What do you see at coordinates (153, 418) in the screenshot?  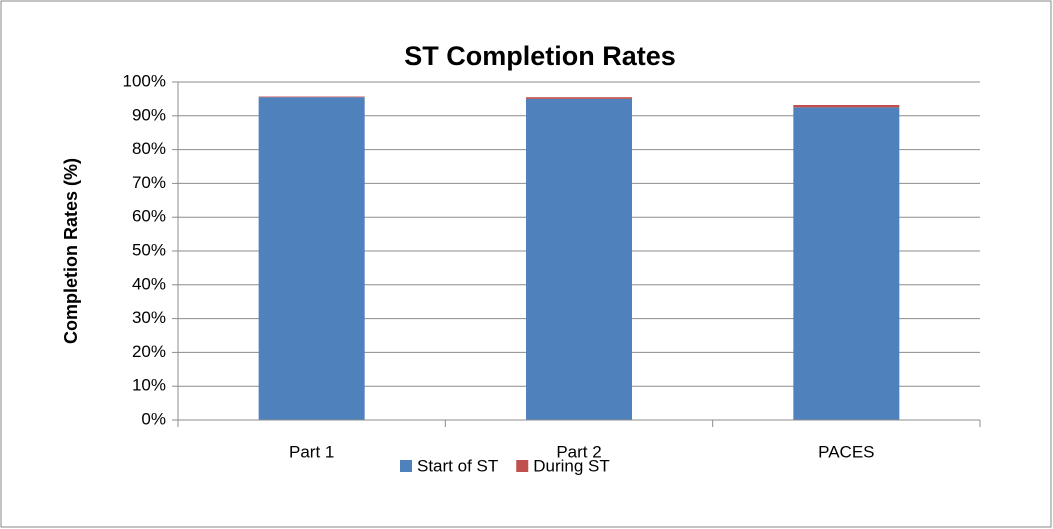 I see `y-tick-label: 0%` at bounding box center [153, 418].